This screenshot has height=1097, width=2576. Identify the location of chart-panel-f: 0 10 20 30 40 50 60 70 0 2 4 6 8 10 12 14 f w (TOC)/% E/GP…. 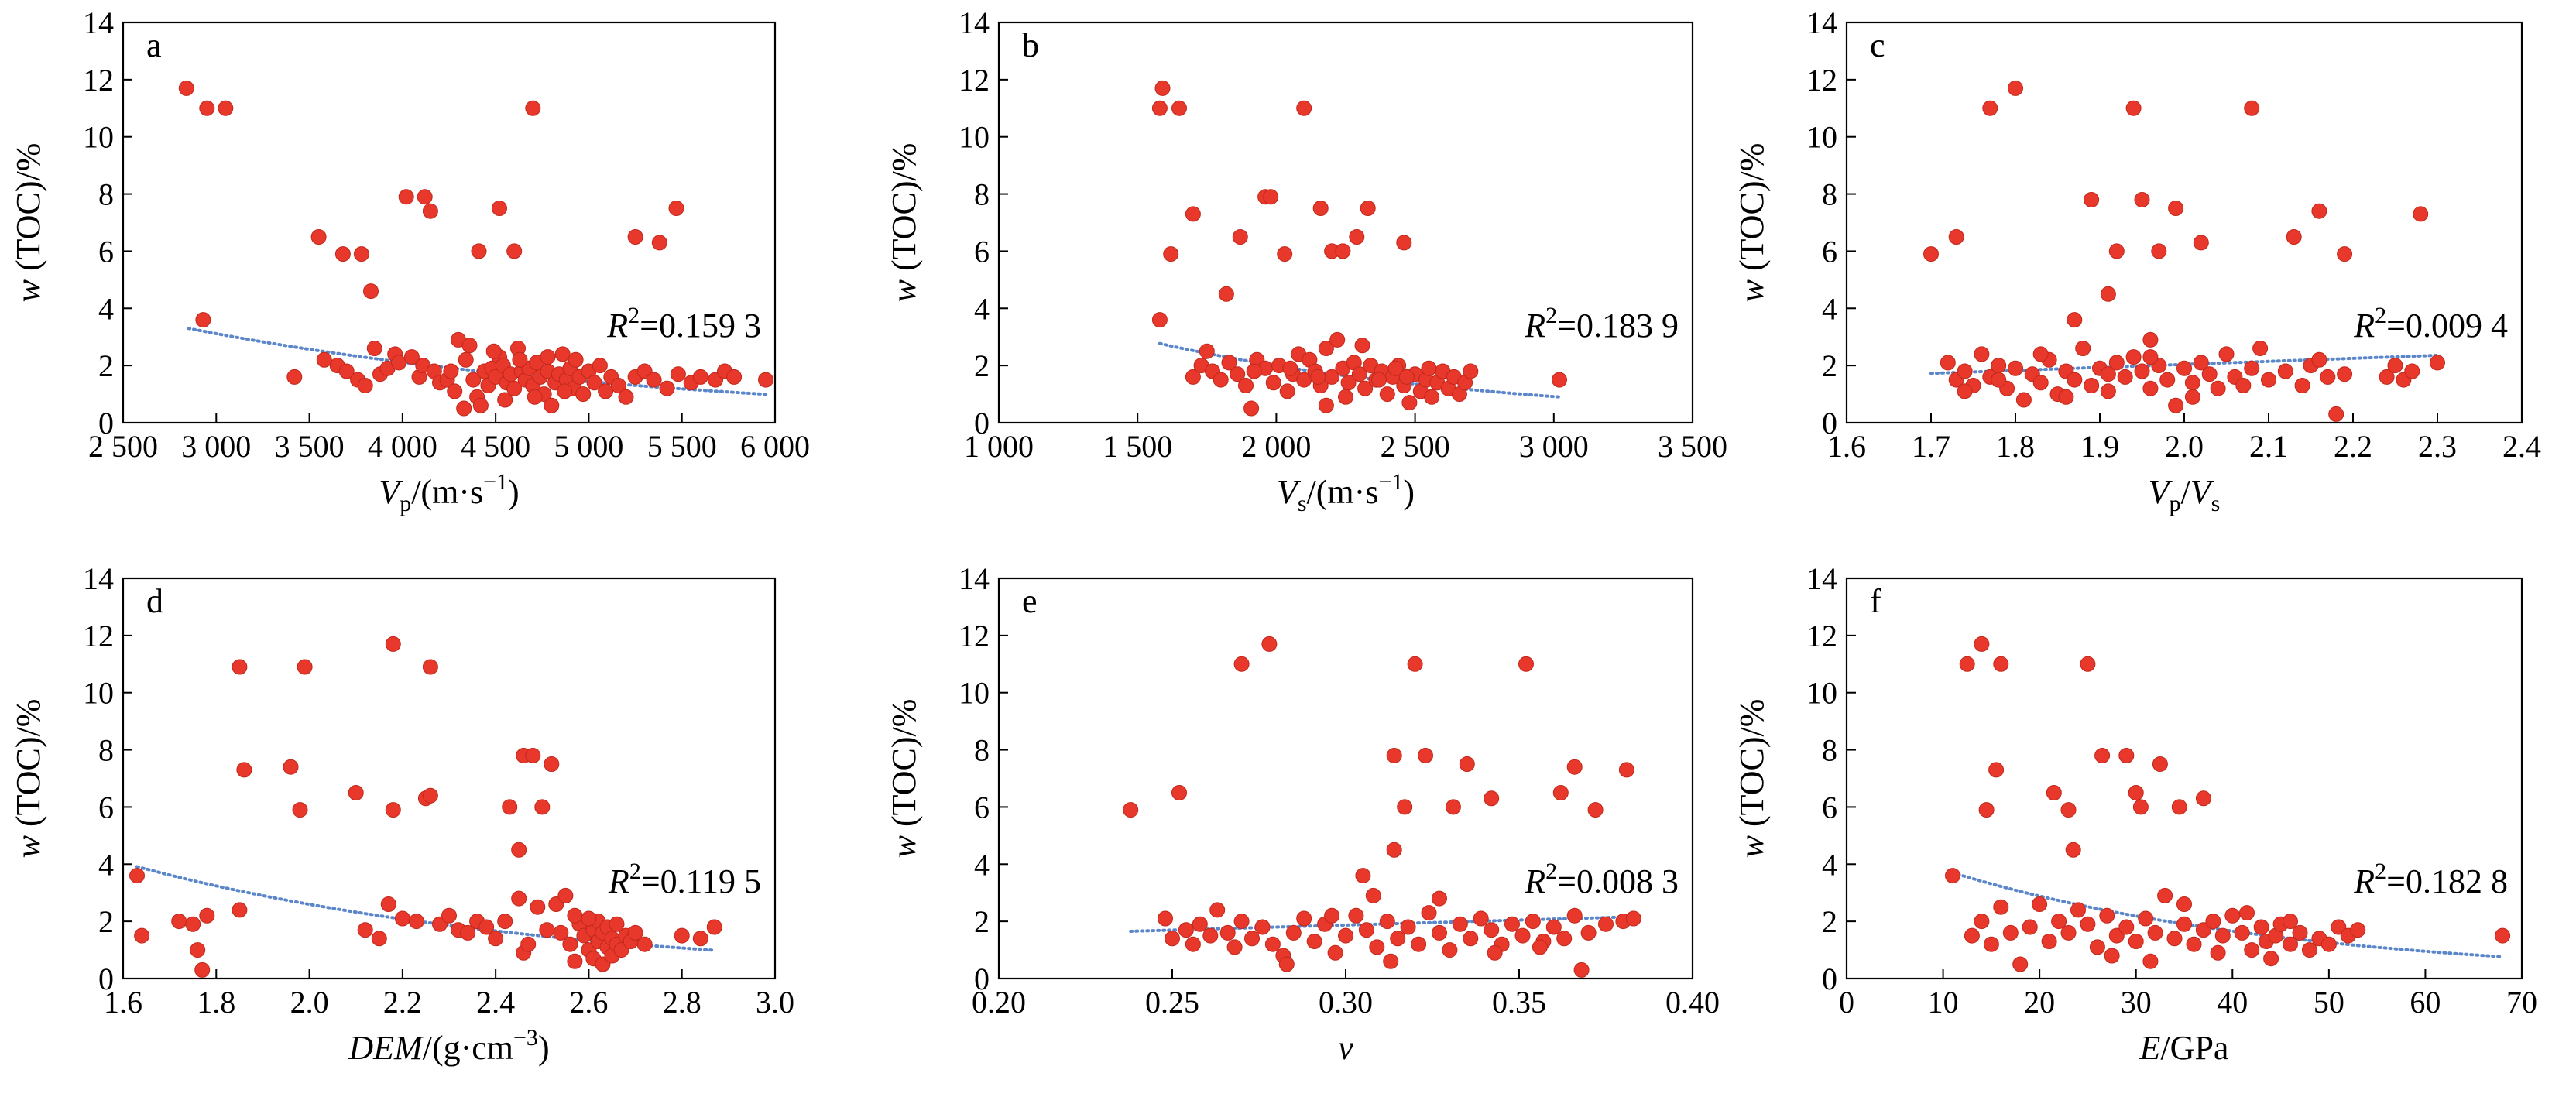
(2135, 814).